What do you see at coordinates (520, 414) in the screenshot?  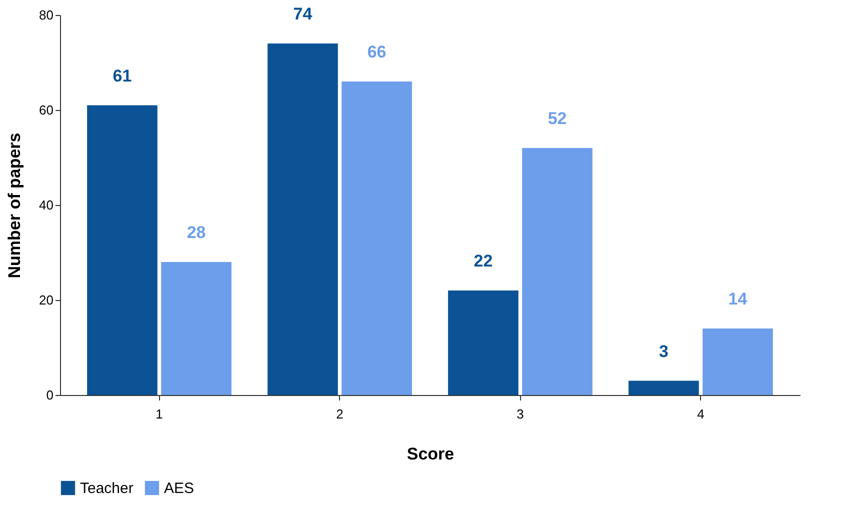 I see `x-tick-label: 3` at bounding box center [520, 414].